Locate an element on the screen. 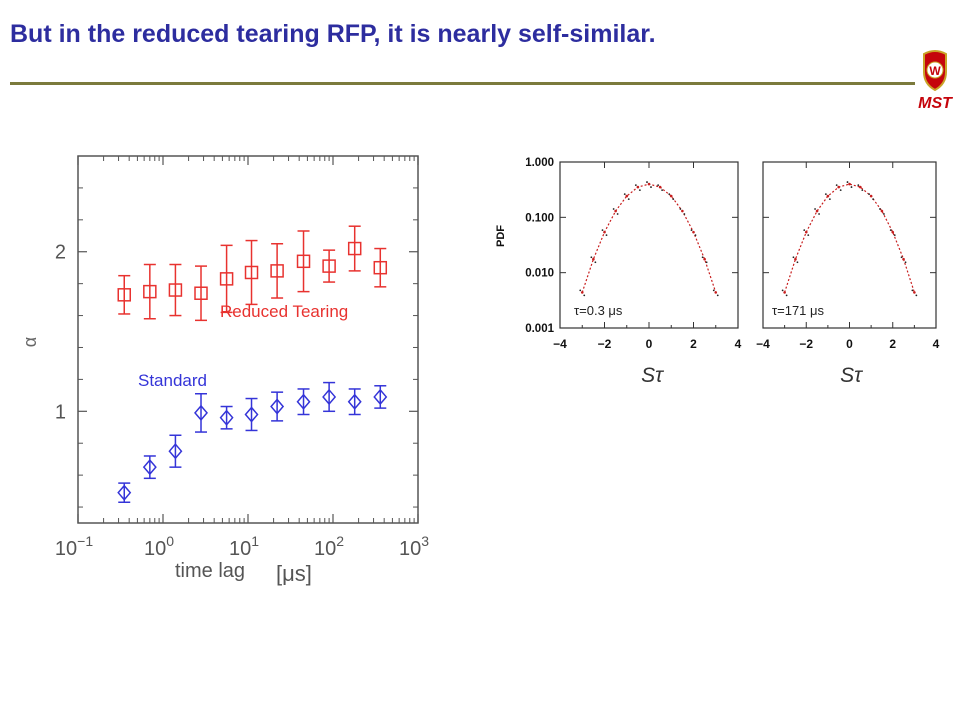 The image size is (960, 720). y-tick-label: 0.001 is located at coordinates (539, 329).